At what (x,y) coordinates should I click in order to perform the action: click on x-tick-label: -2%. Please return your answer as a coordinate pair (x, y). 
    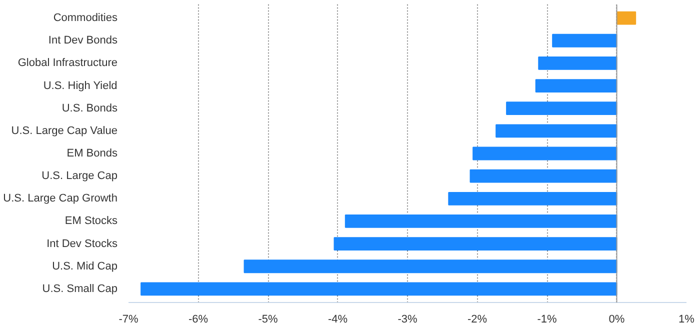
    Looking at the image, I should click on (477, 320).